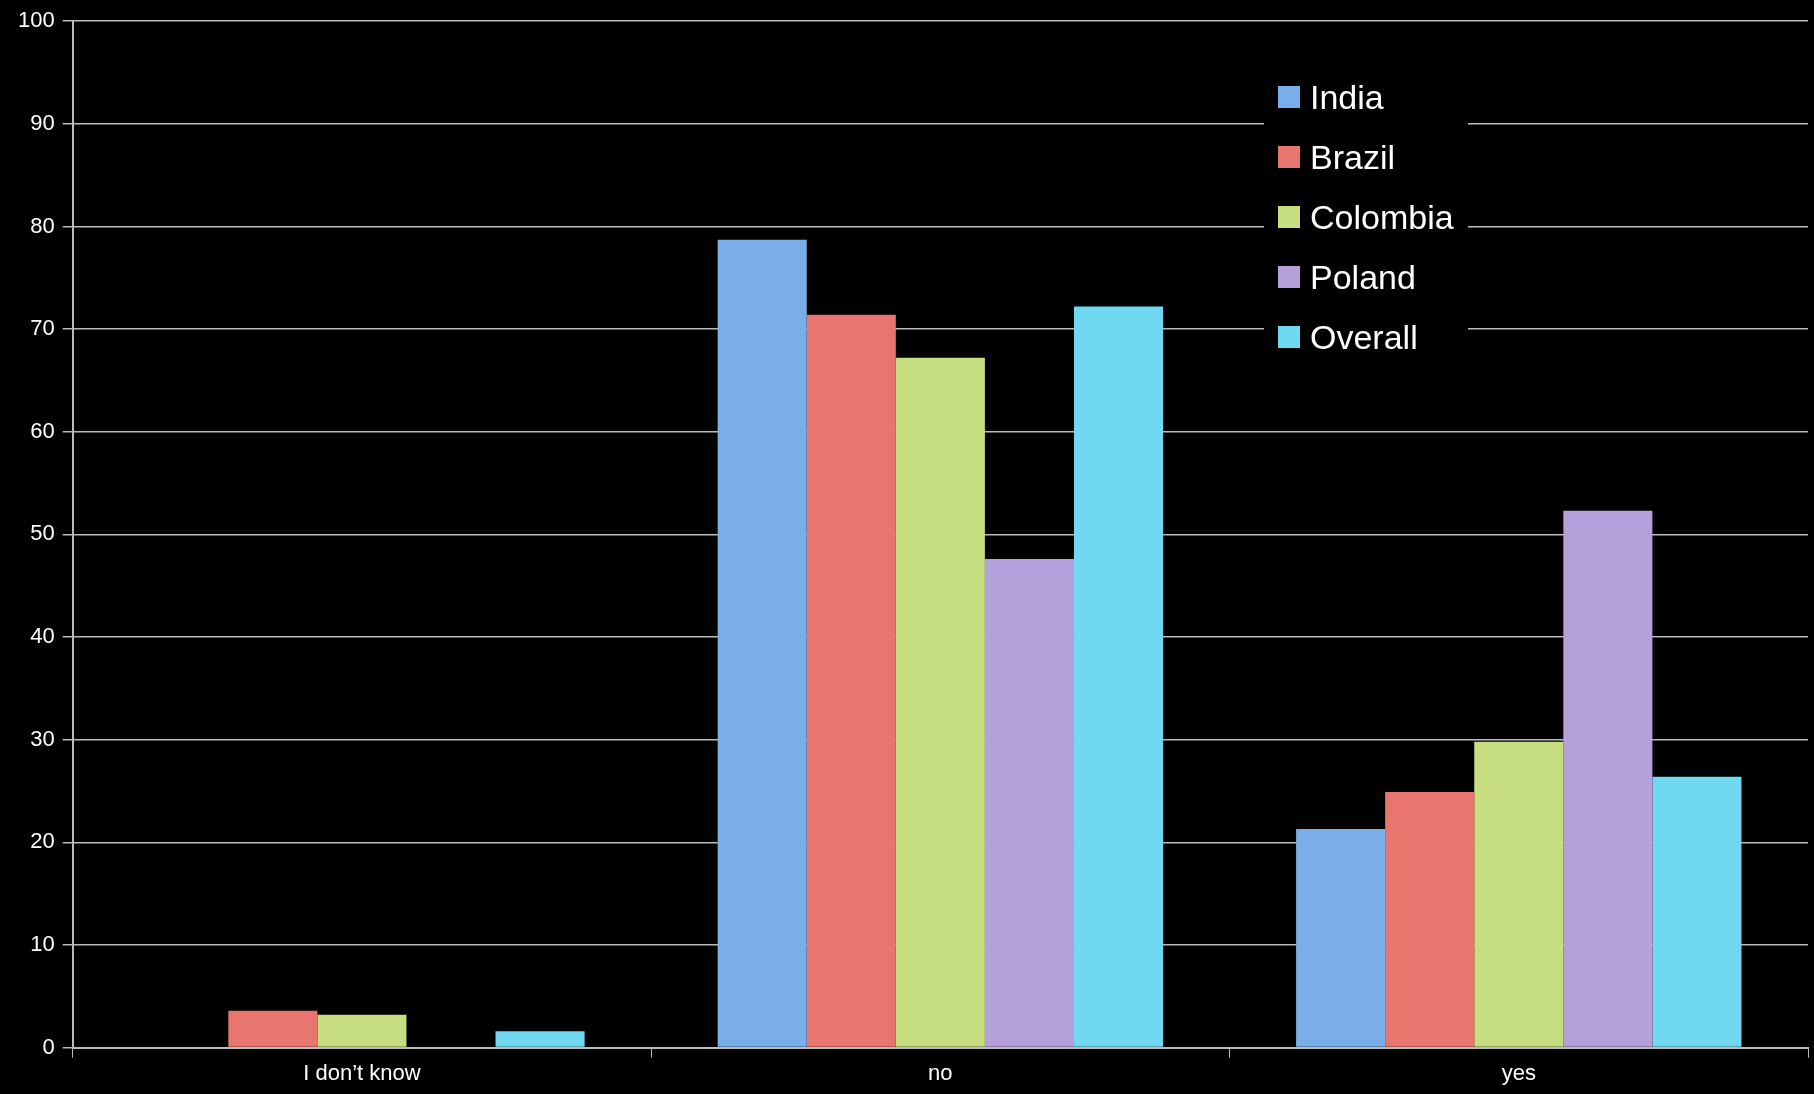 This screenshot has height=1094, width=1814. I want to click on y-tick-label: 60, so click(42, 430).